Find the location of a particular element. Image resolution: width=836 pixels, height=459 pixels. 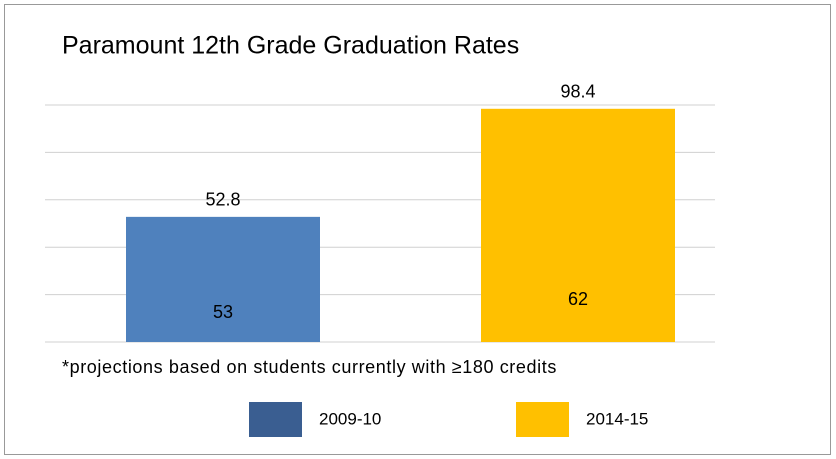

chart-title: Paramount 12th Grade Graduation Rates is located at coordinates (290, 46).